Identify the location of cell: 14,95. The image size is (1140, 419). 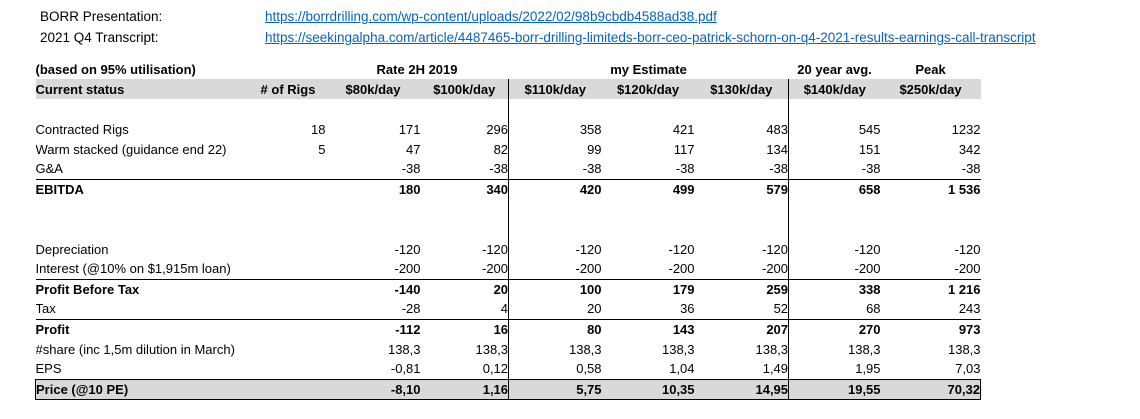
(741, 389).